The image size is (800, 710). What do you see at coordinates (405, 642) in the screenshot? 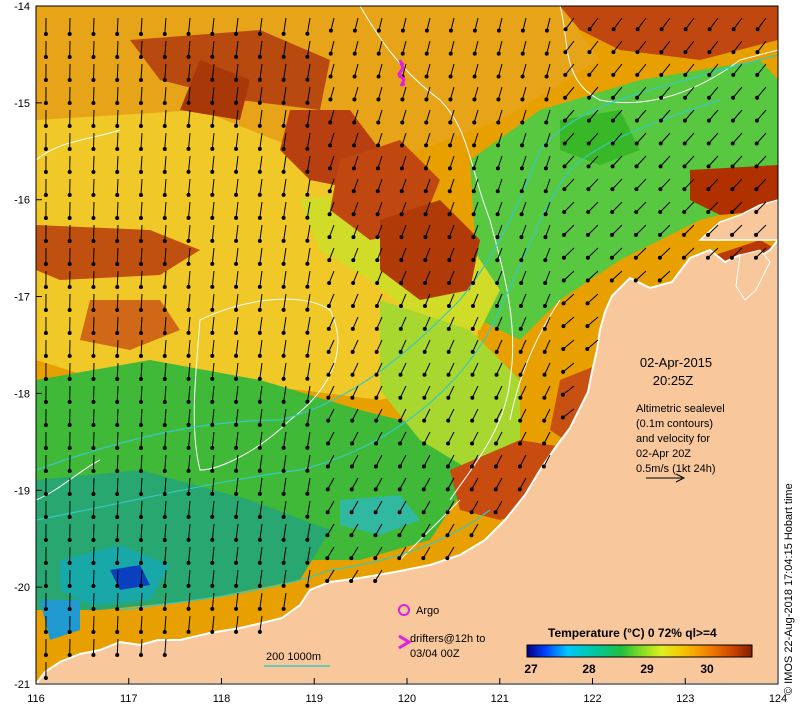
I see `drifter-icon` at bounding box center [405, 642].